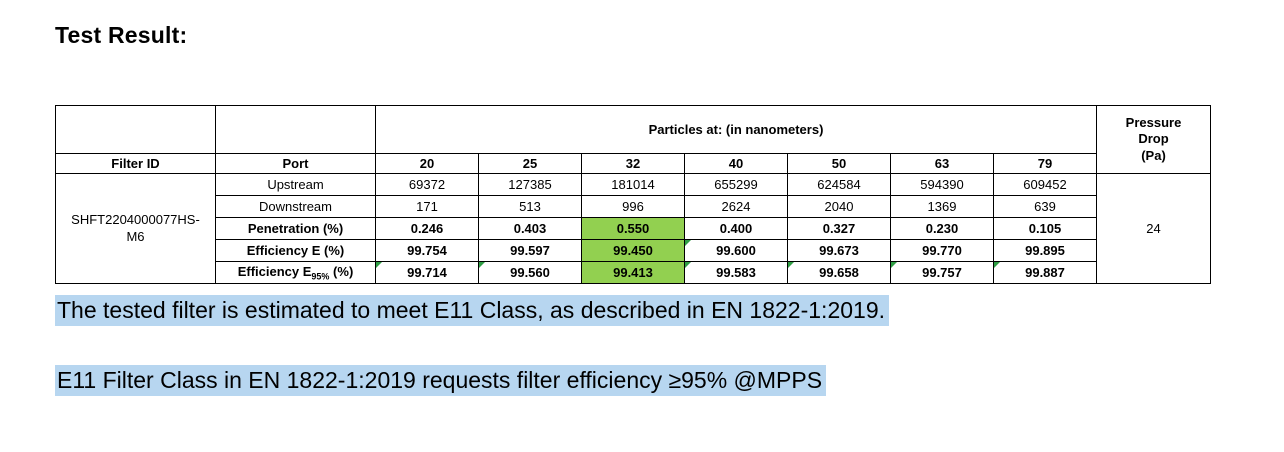 This screenshot has height=452, width=1284. Describe the element at coordinates (942, 272) in the screenshot. I see `table-cell: 99.757` at that location.